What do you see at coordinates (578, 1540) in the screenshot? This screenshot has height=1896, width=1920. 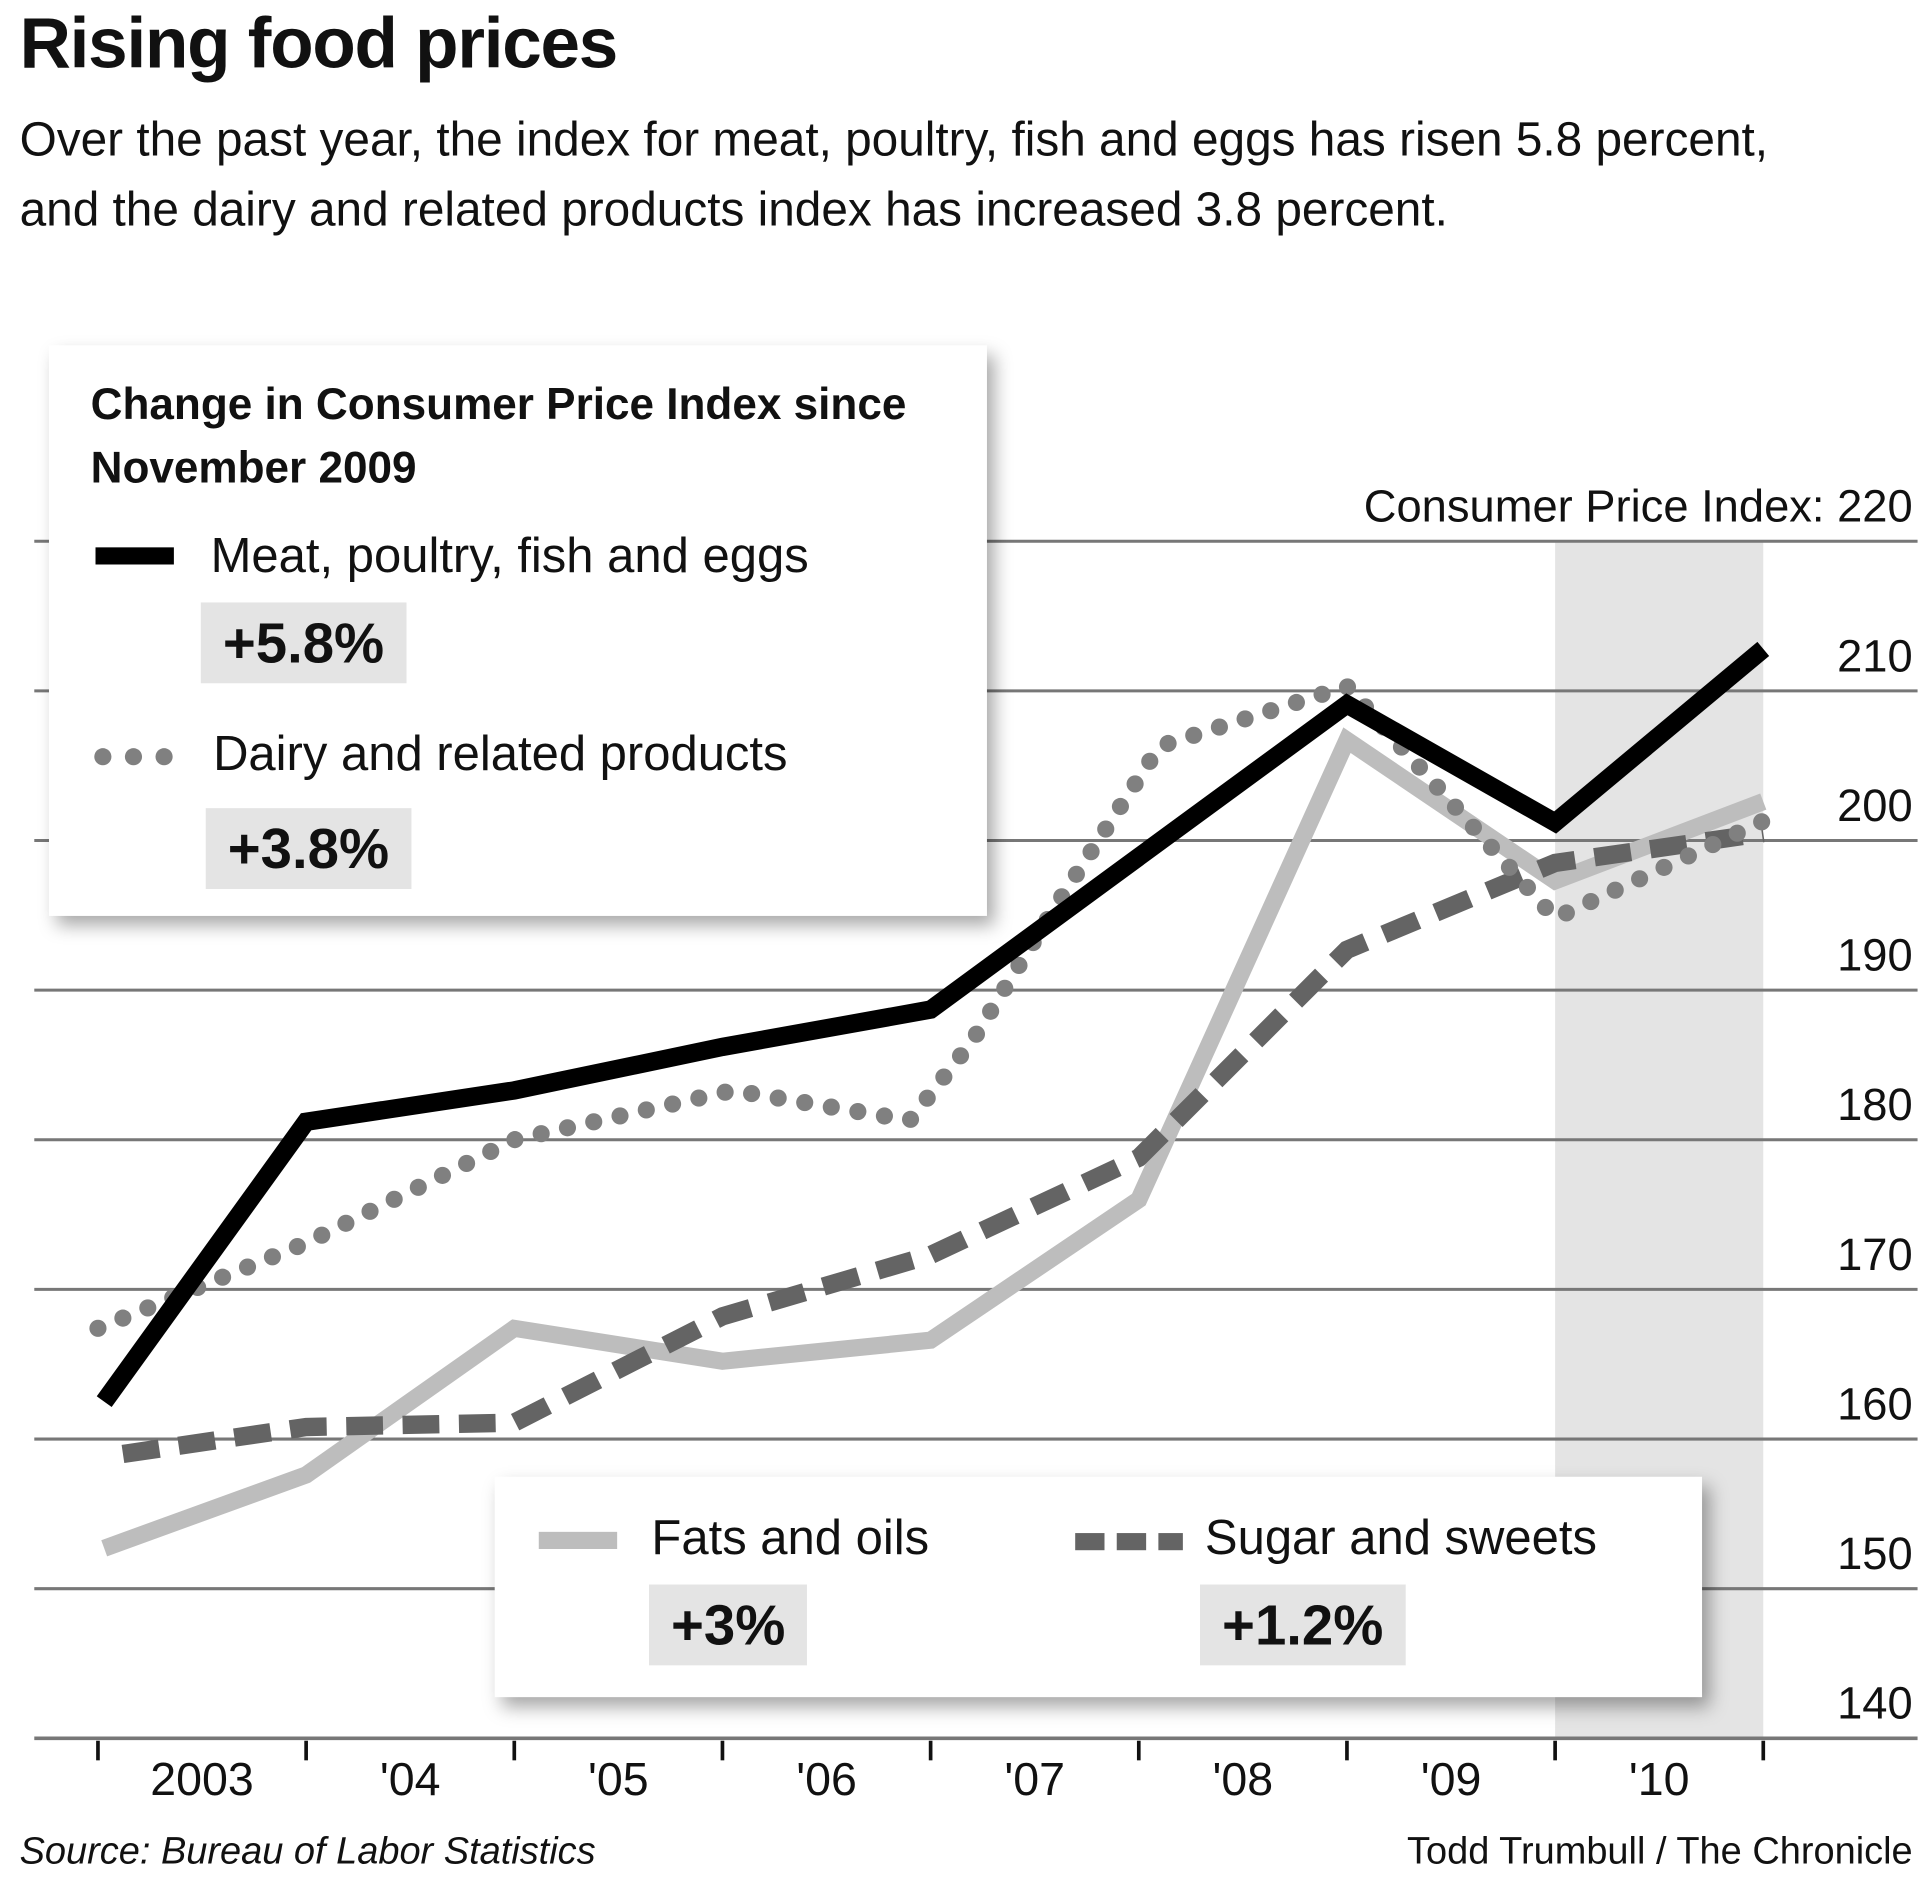 I see `legend-swatch-fats` at bounding box center [578, 1540].